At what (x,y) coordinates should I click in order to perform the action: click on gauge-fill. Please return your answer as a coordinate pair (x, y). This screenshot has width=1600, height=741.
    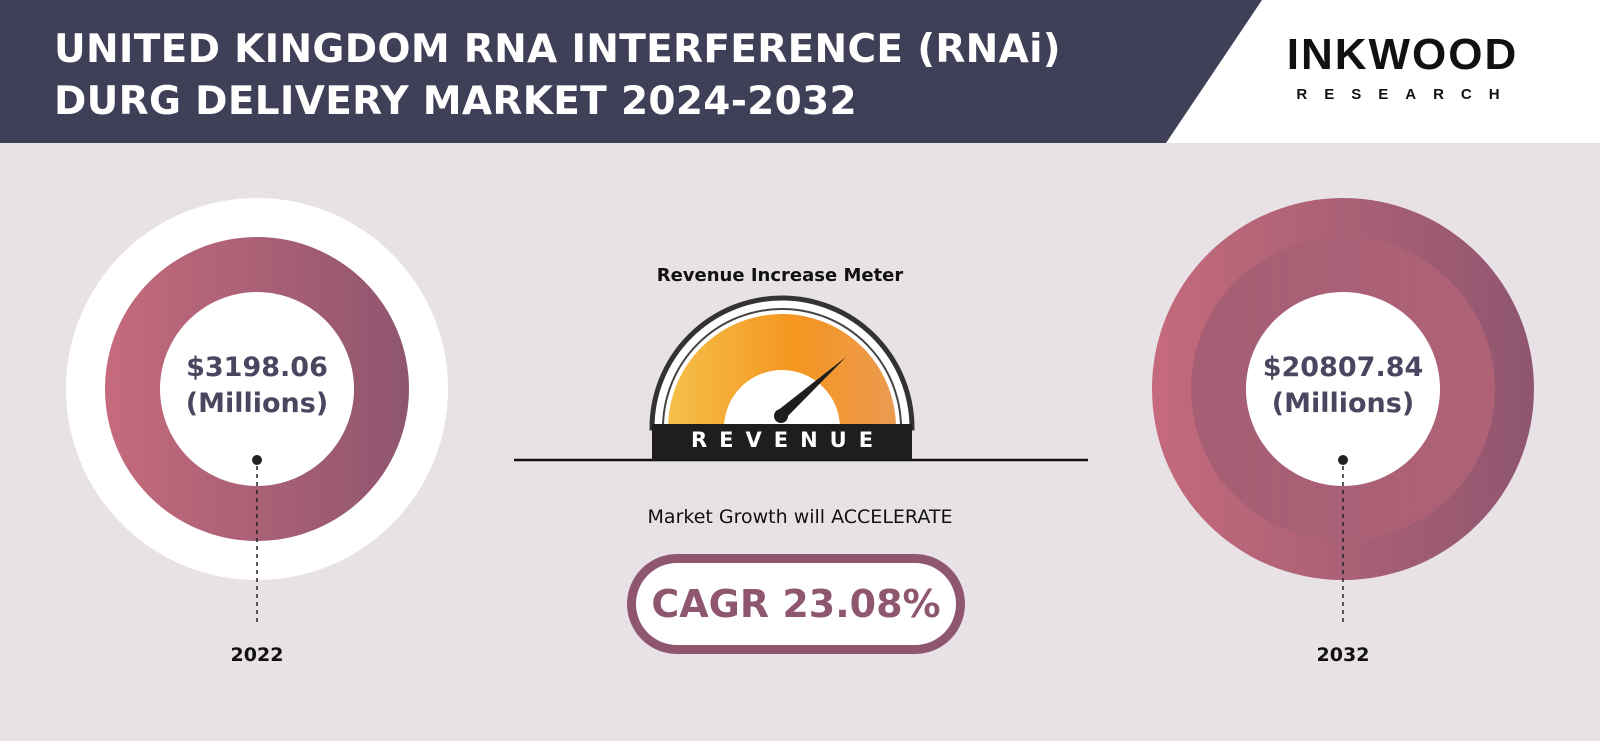
    Looking at the image, I should click on (782, 371).